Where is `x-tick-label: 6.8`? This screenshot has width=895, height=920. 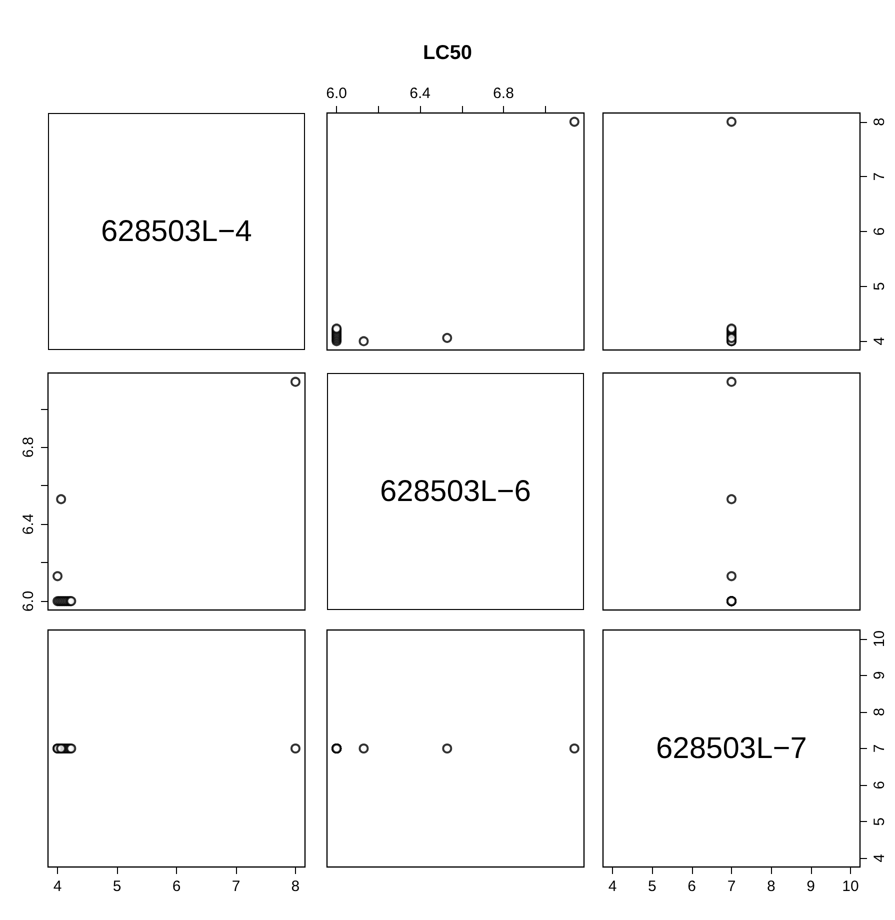
x-tick-label: 6.8 is located at coordinates (503, 93).